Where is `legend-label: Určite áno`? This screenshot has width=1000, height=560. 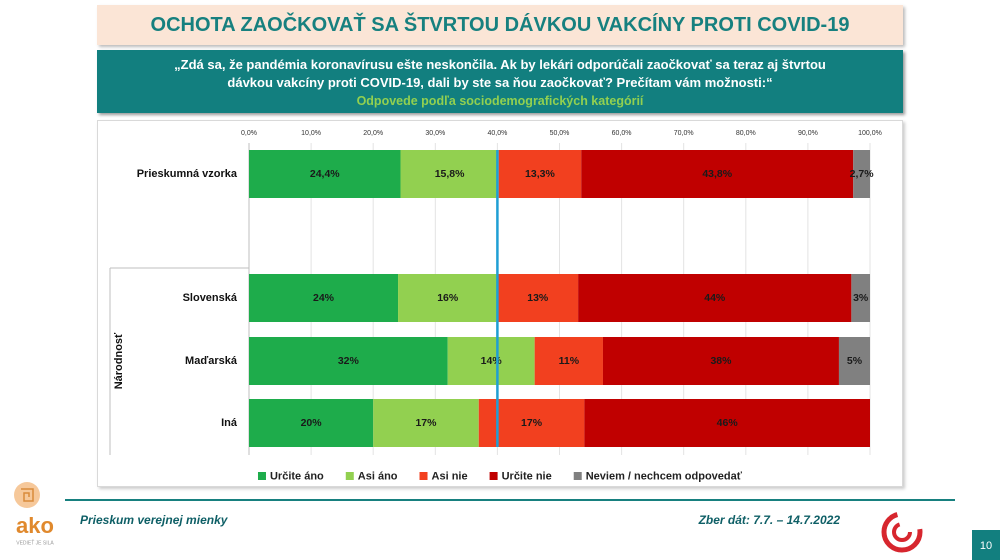 legend-label: Určite áno is located at coordinates (297, 476).